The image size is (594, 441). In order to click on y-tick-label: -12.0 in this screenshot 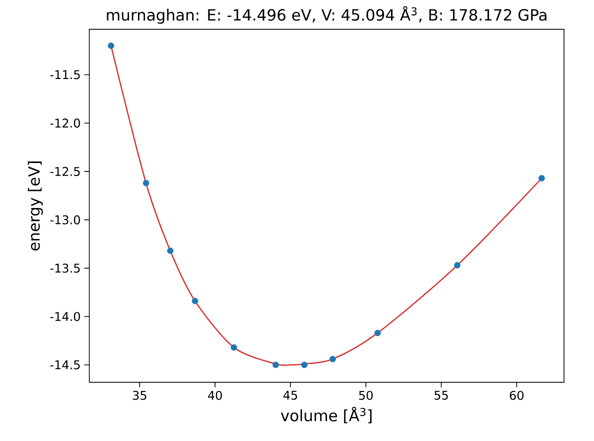, I will do `click(65, 123)`.